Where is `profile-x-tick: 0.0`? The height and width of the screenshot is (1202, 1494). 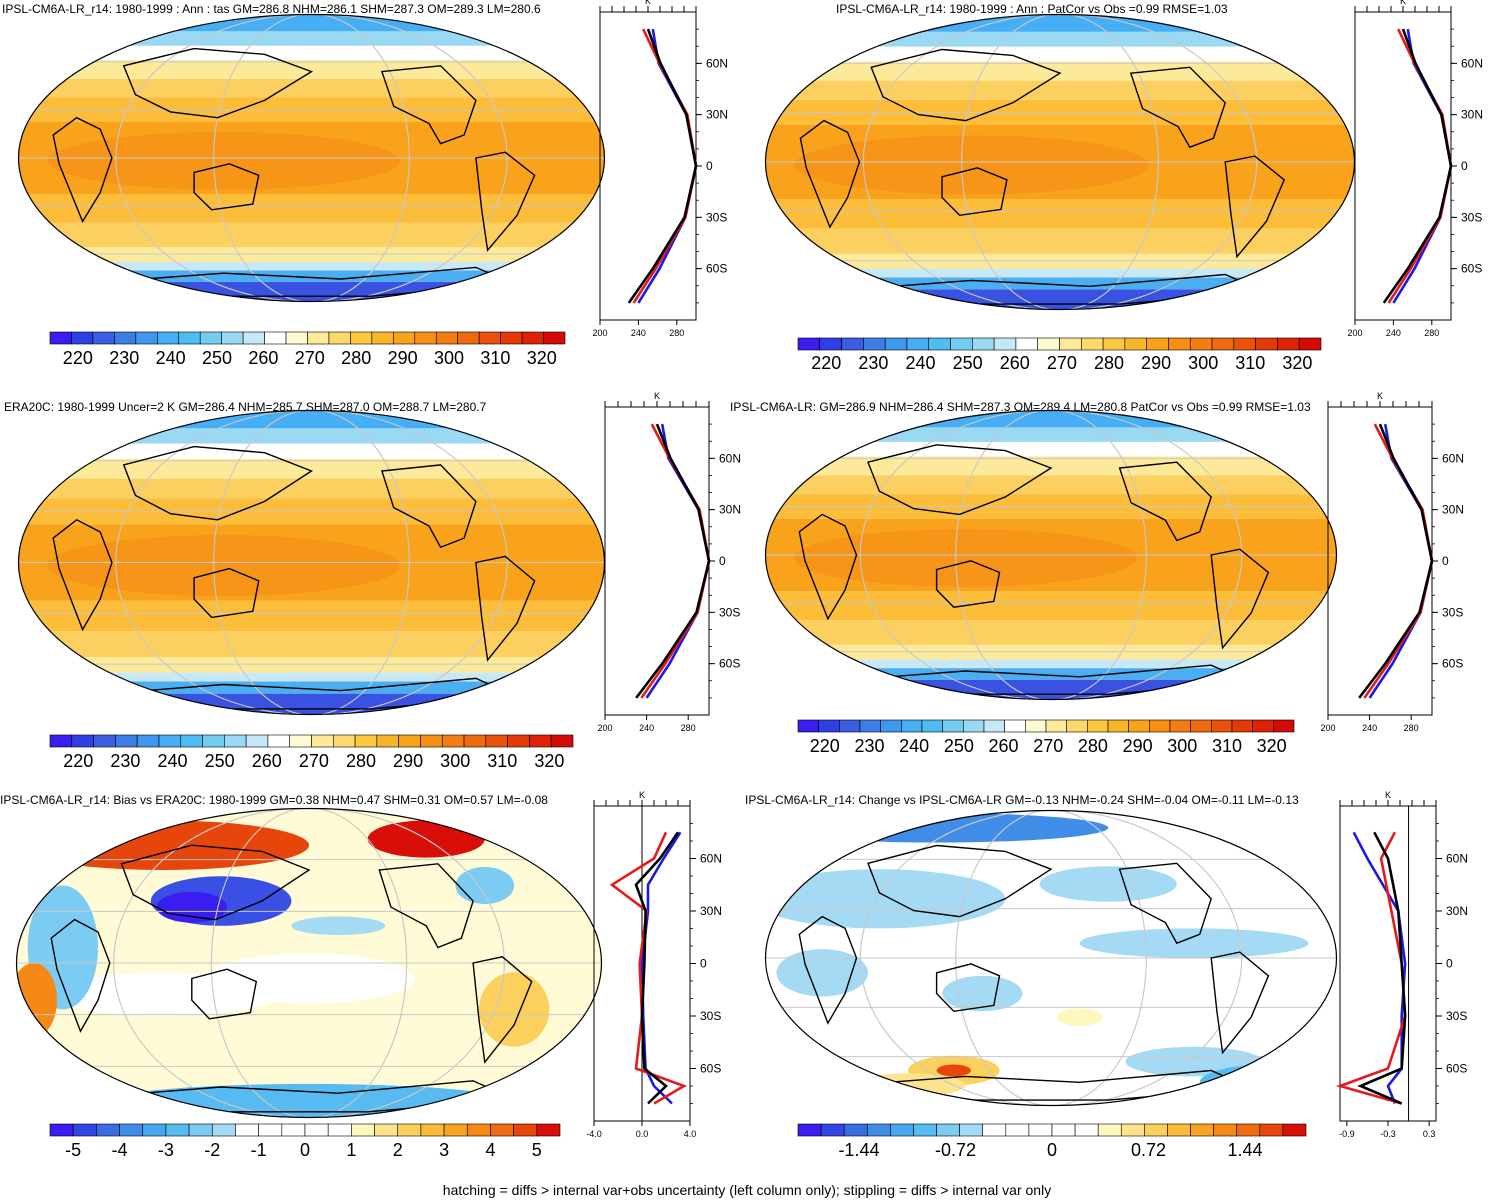 profile-x-tick: 0.0 is located at coordinates (642, 1134).